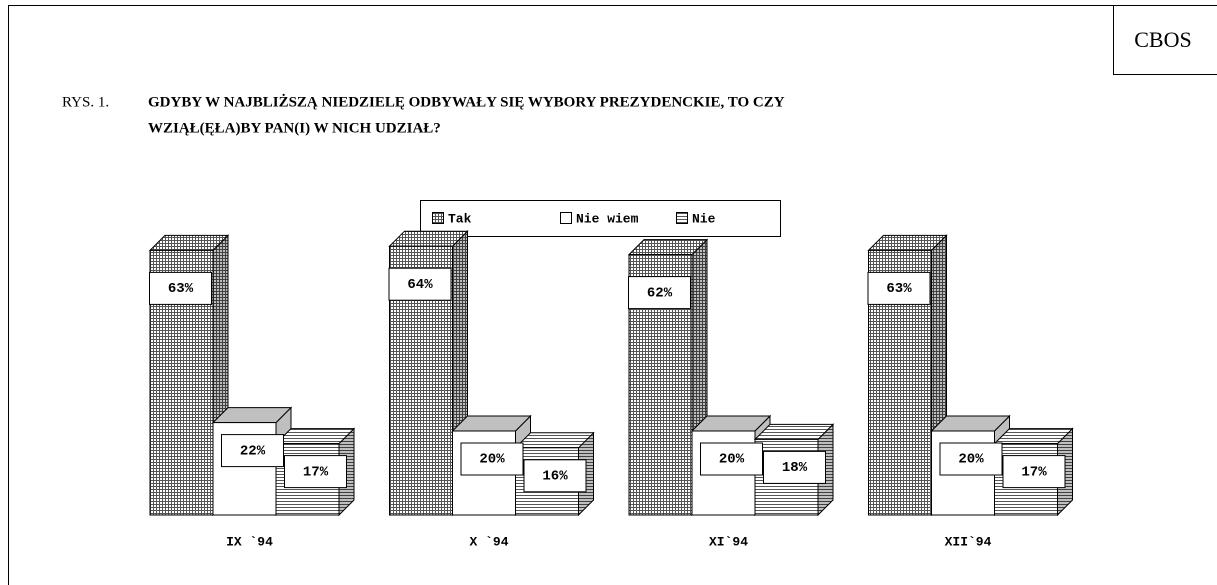 Image resolution: width=1217 pixels, height=585 pixels. What do you see at coordinates (968, 541) in the screenshot?
I see `x-tick-label: XII`94` at bounding box center [968, 541].